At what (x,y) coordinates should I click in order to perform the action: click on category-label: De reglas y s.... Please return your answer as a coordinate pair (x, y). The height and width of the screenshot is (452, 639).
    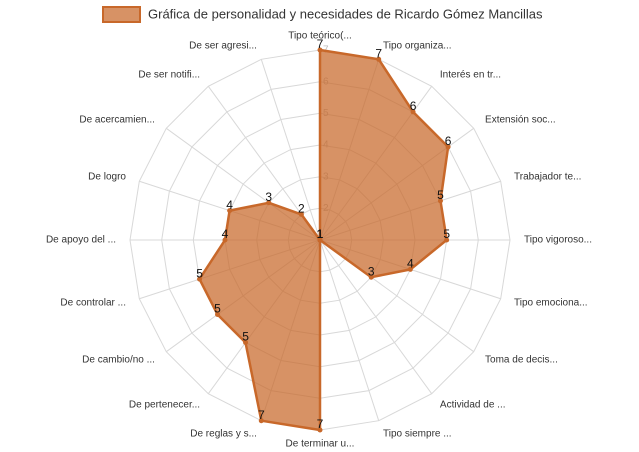
    Looking at the image, I should click on (223, 434).